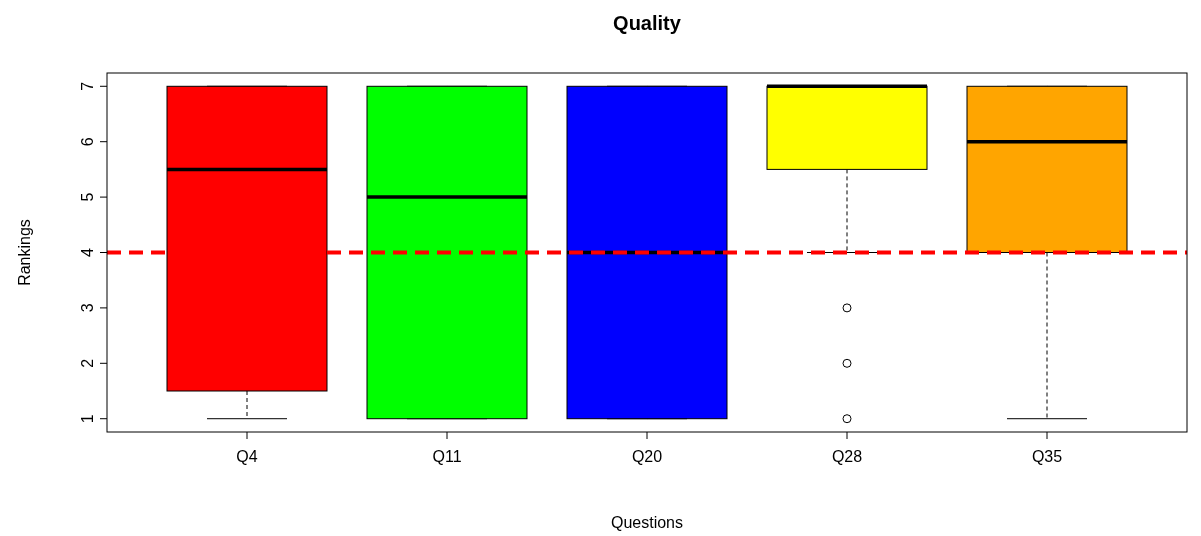  What do you see at coordinates (87, 197) in the screenshot?
I see `y-tick-label: 5` at bounding box center [87, 197].